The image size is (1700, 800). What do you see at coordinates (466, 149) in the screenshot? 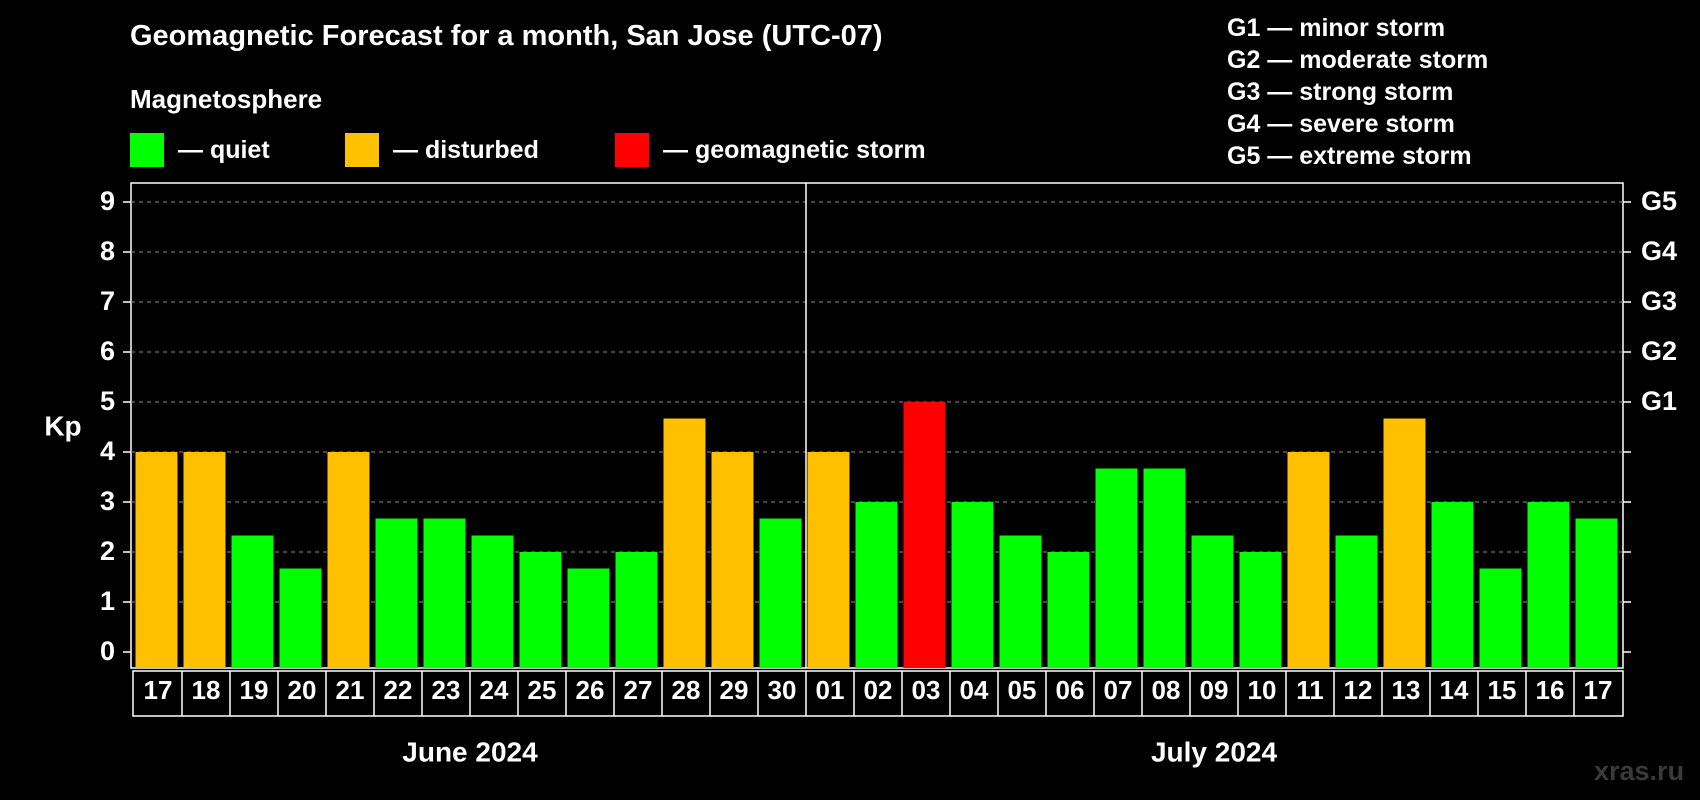
I see `legend-label-disturbed: — disturbed` at bounding box center [466, 149].